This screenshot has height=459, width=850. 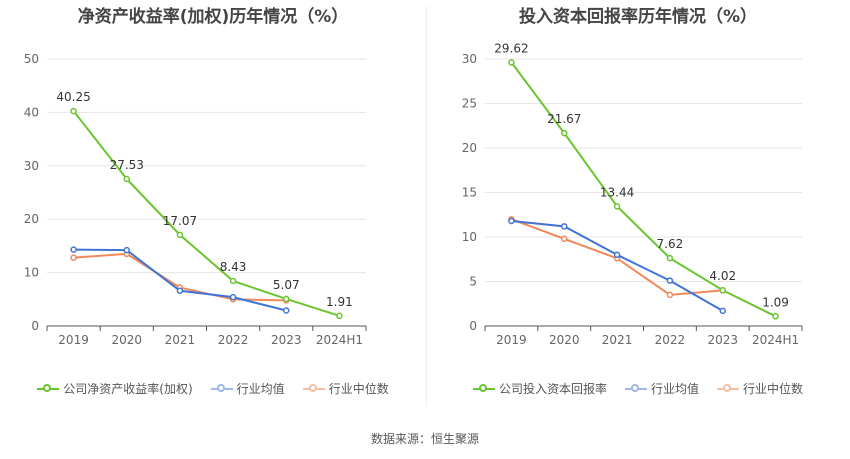 What do you see at coordinates (424, 439) in the screenshot?
I see `data-source-note: 数据来源：恒生聚源` at bounding box center [424, 439].